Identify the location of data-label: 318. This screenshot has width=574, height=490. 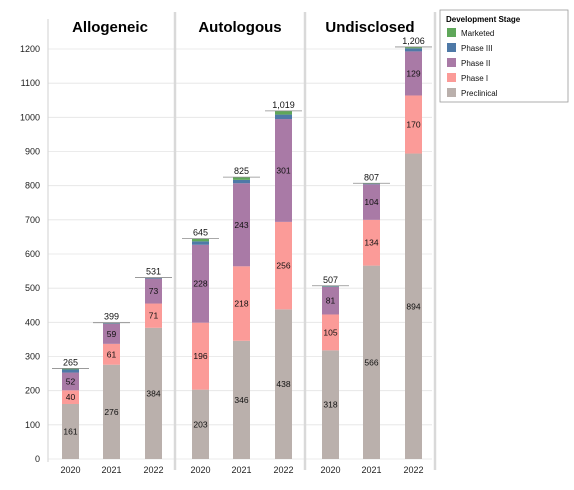
(330, 405).